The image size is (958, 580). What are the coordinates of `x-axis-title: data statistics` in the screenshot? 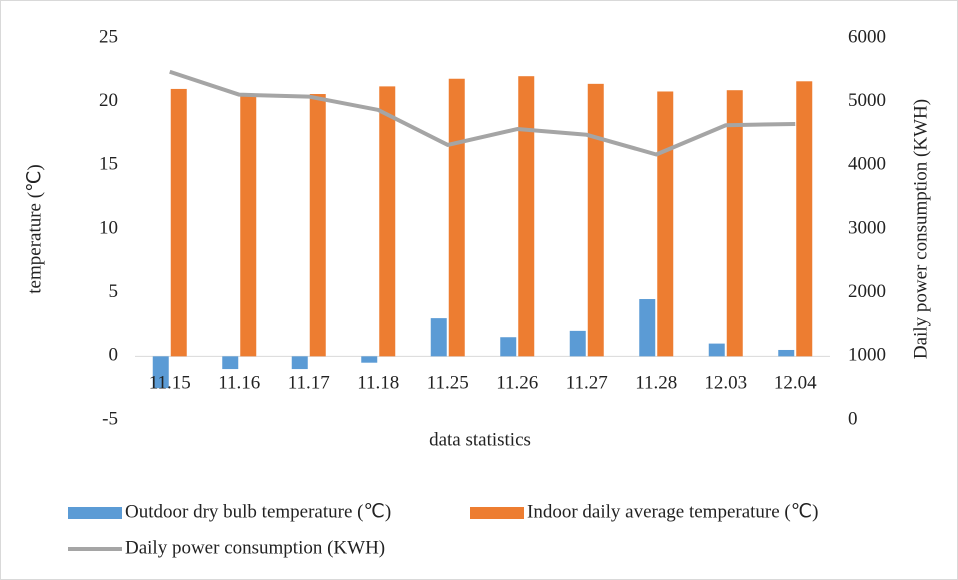 It's located at (480, 439).